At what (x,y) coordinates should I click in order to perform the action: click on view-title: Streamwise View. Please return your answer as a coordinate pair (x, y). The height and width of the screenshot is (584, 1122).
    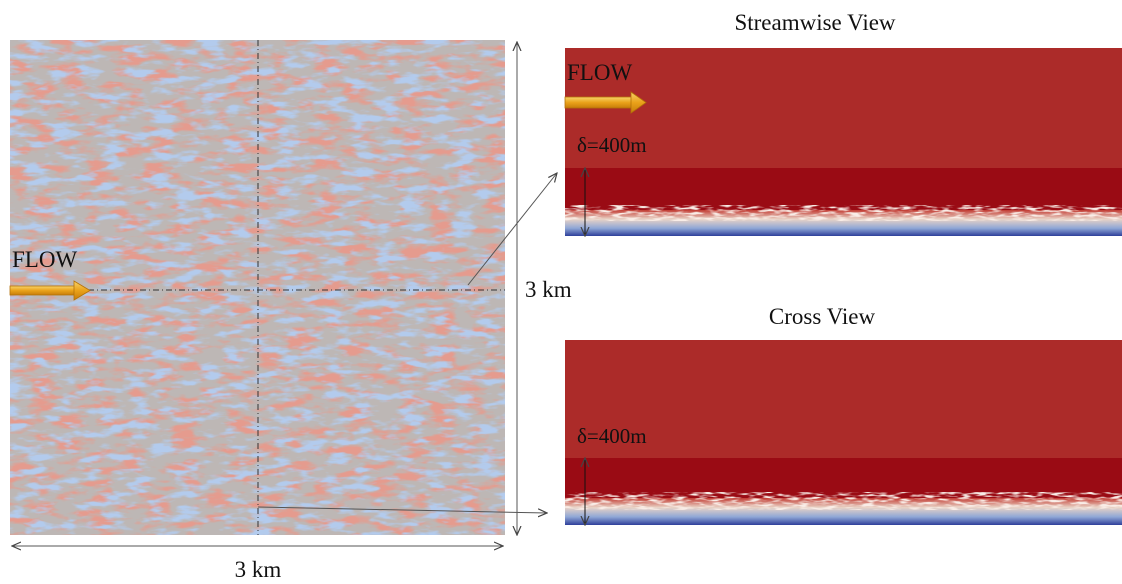
    Looking at the image, I should click on (814, 22).